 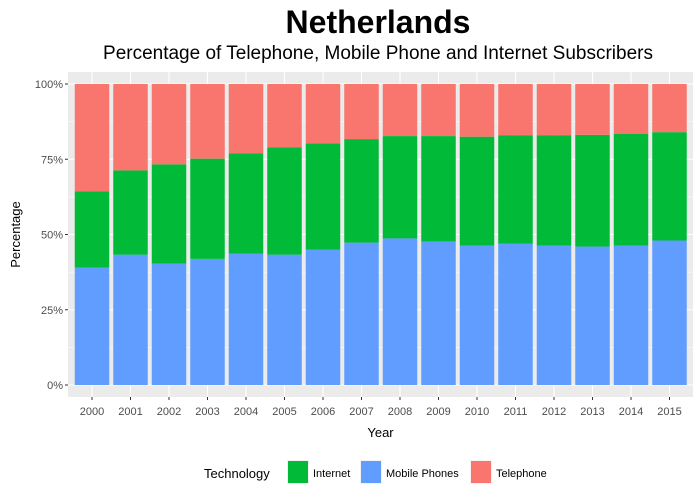 What do you see at coordinates (592, 412) in the screenshot?
I see `x-tick-label: 2013` at bounding box center [592, 412].